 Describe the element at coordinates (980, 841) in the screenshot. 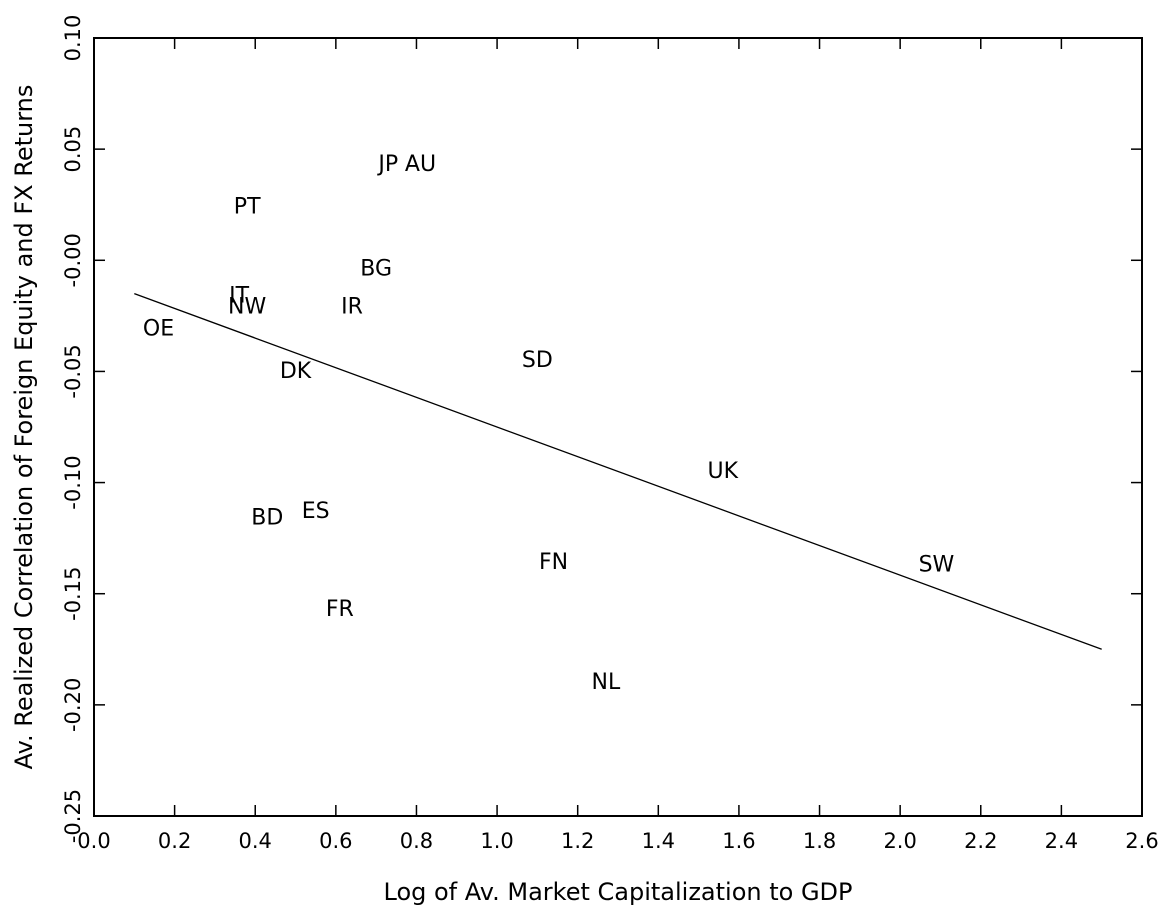

I see `x-tick-label: 2.2` at that location.